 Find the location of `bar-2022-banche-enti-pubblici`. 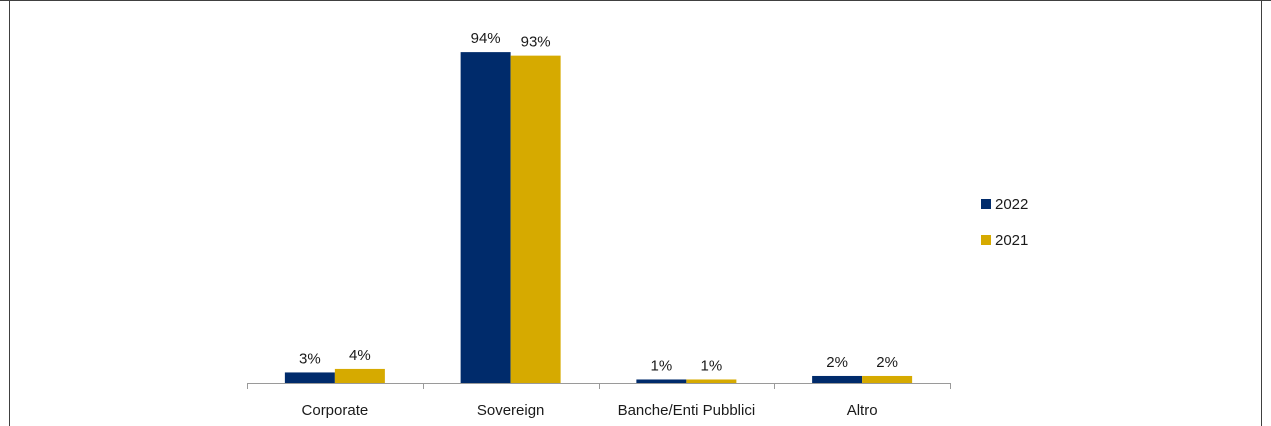

bar-2022-banche-enti-pubblici is located at coordinates (661, 381).